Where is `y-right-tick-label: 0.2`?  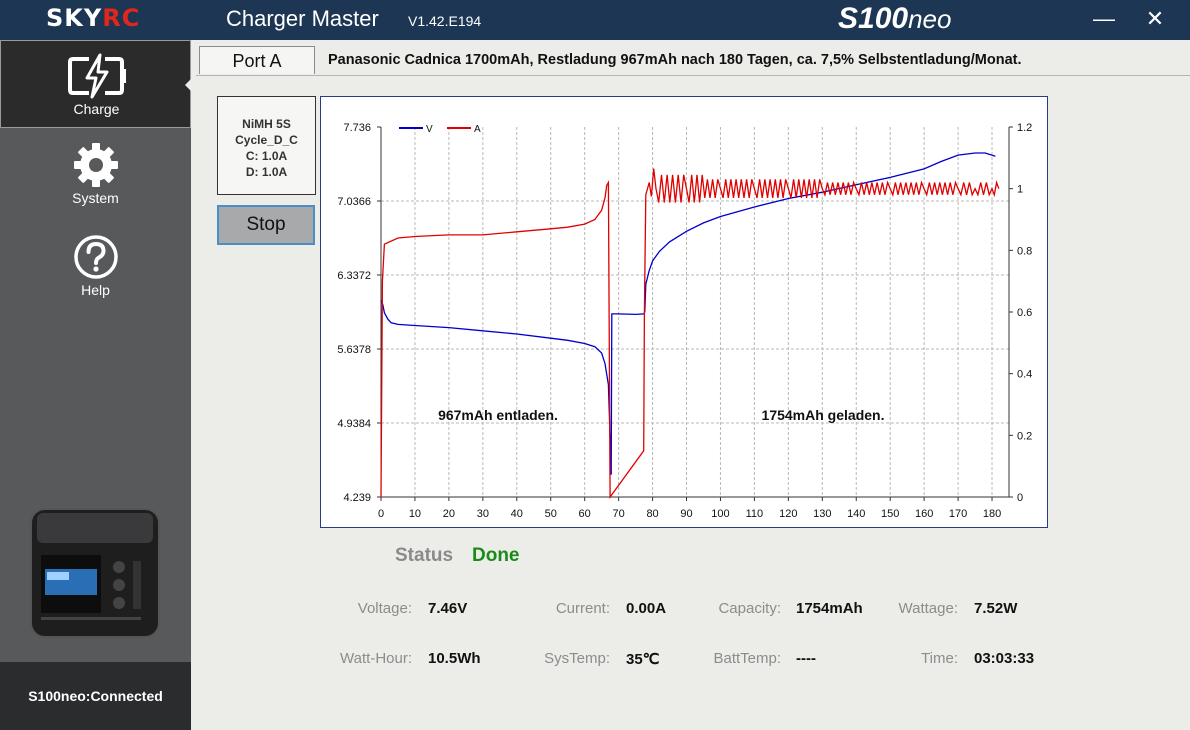
y-right-tick-label: 0.2 is located at coordinates (1024, 436).